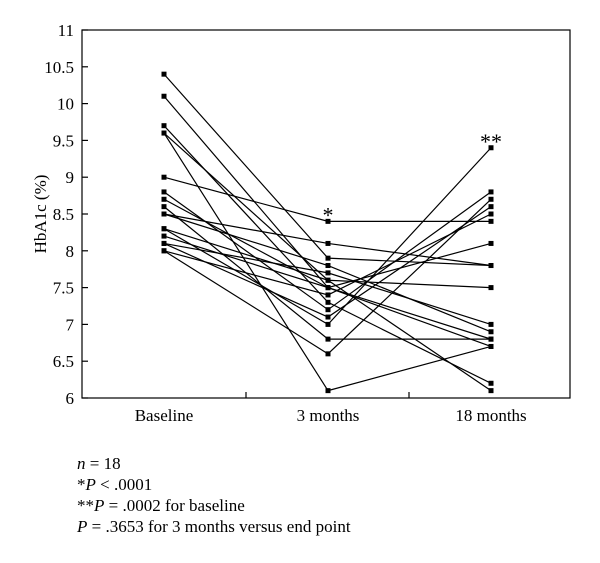 This screenshot has width=600, height=563. Describe the element at coordinates (70, 177) in the screenshot. I see `y-tick-label: 9` at that location.